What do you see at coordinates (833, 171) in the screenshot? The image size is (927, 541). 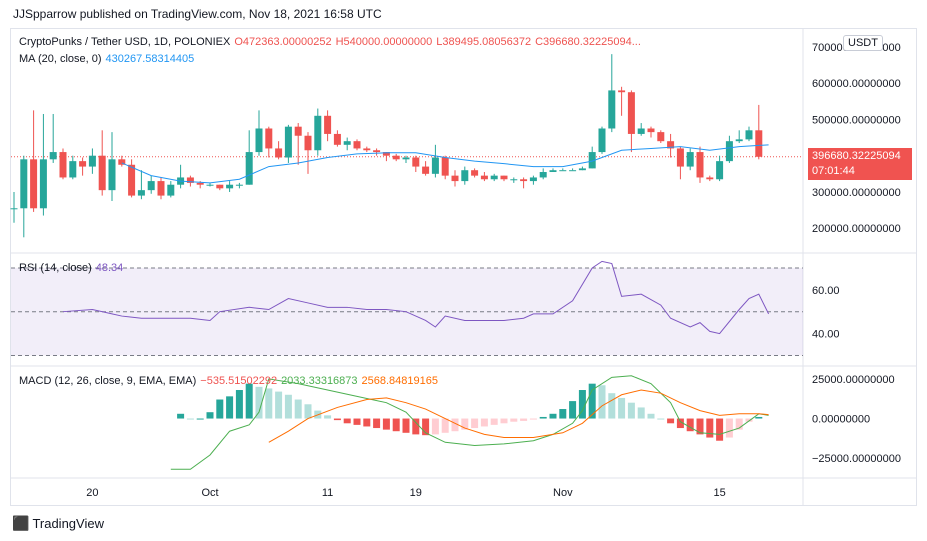 I see `countdown-timer: 07:01:44` at bounding box center [833, 171].